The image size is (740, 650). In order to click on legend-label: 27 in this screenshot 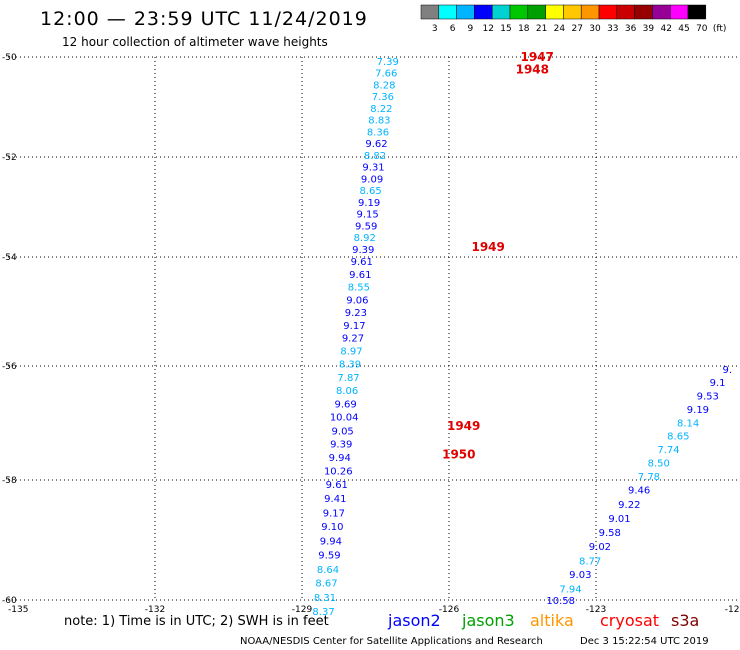, I will do `click(576, 29)`.